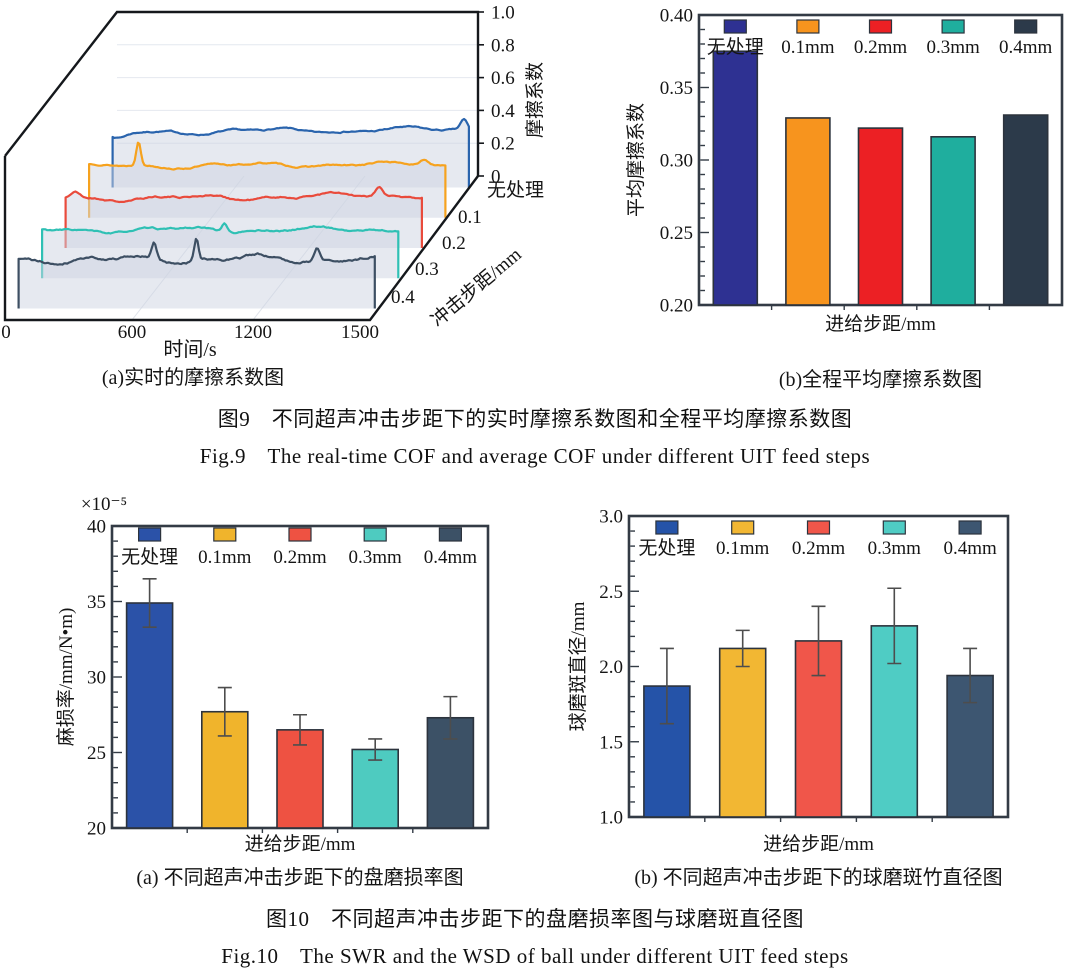  What do you see at coordinates (193, 377) in the screenshot?
I see `subcaption: (a)实时的摩擦系数图` at bounding box center [193, 377].